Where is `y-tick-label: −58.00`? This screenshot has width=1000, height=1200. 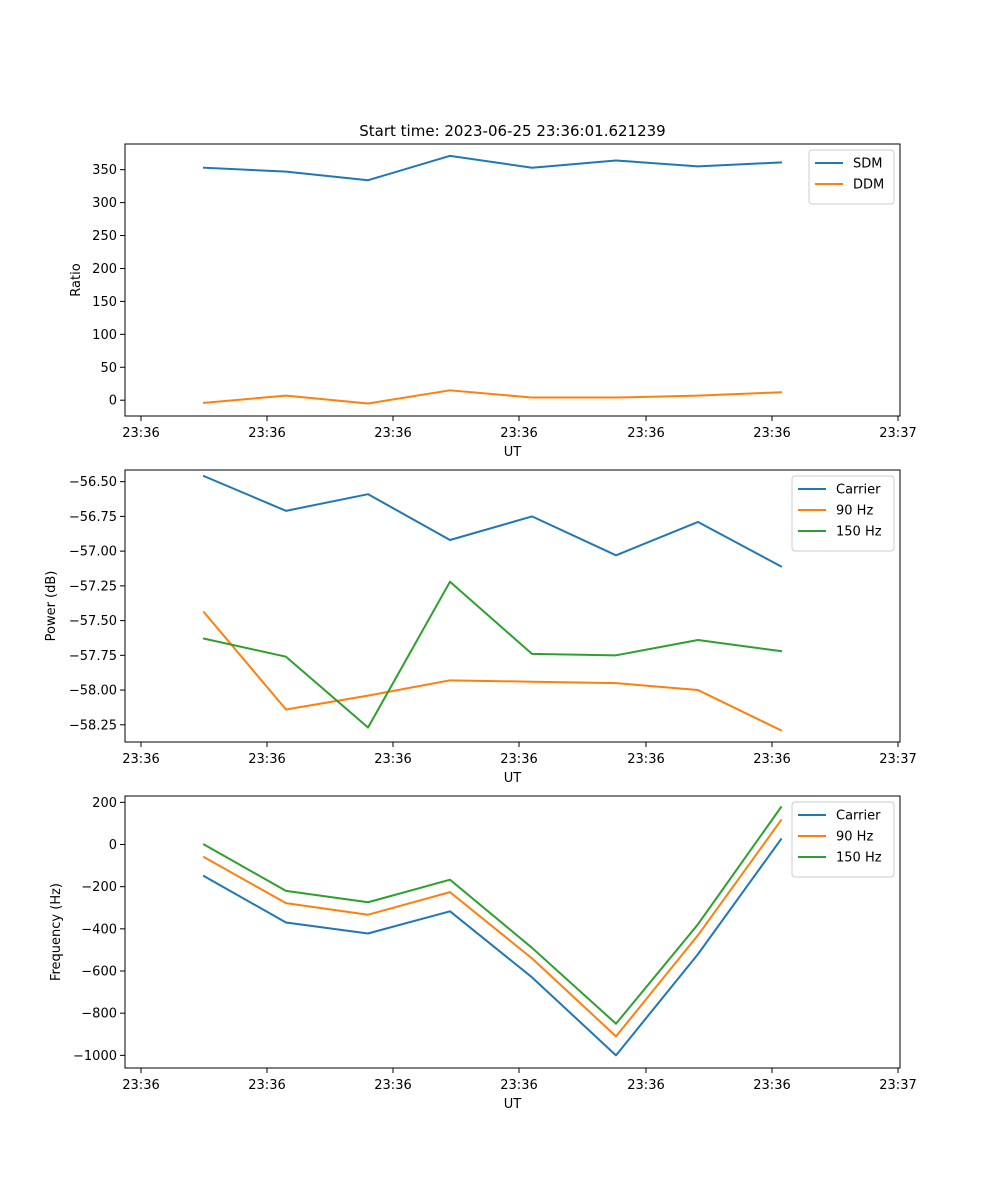
y-tick-label: −58.00 is located at coordinates (93, 691).